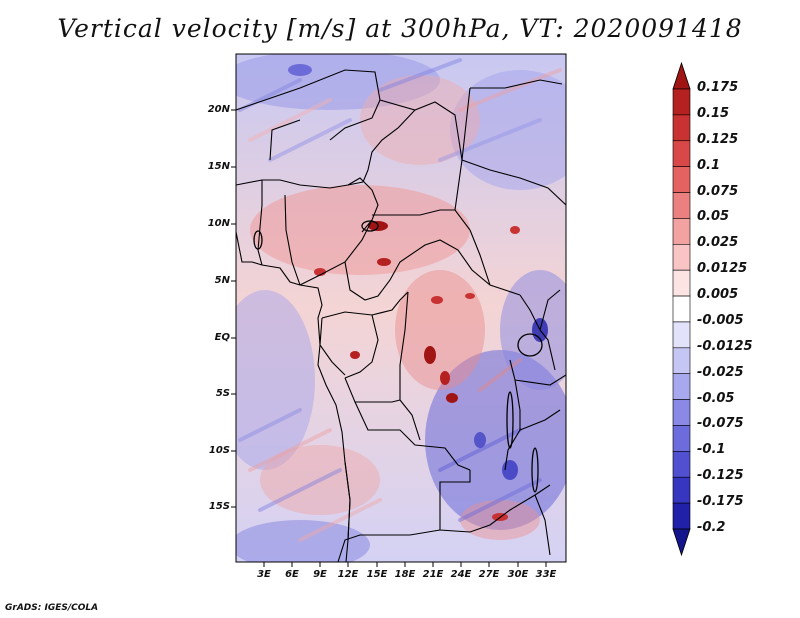  I want to click on colorbar-tick-label: 0.075, so click(718, 191).